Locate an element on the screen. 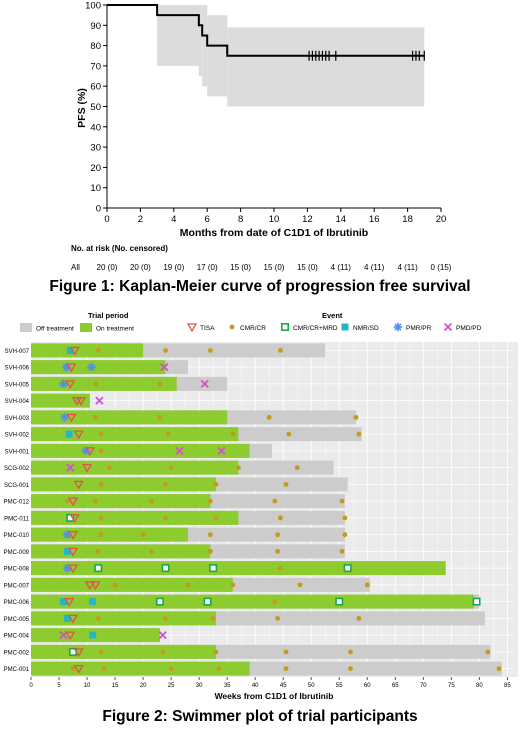 This screenshot has height=730, width=520. swimmer-x-tick-label: 5 is located at coordinates (59, 686).